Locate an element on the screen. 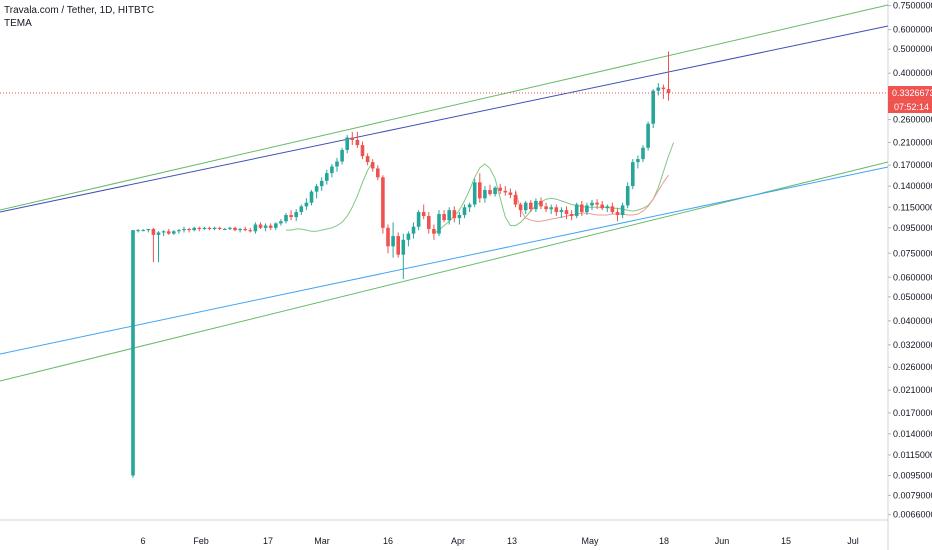 The image size is (932, 550). x-tick-label: Mar is located at coordinates (322, 541).